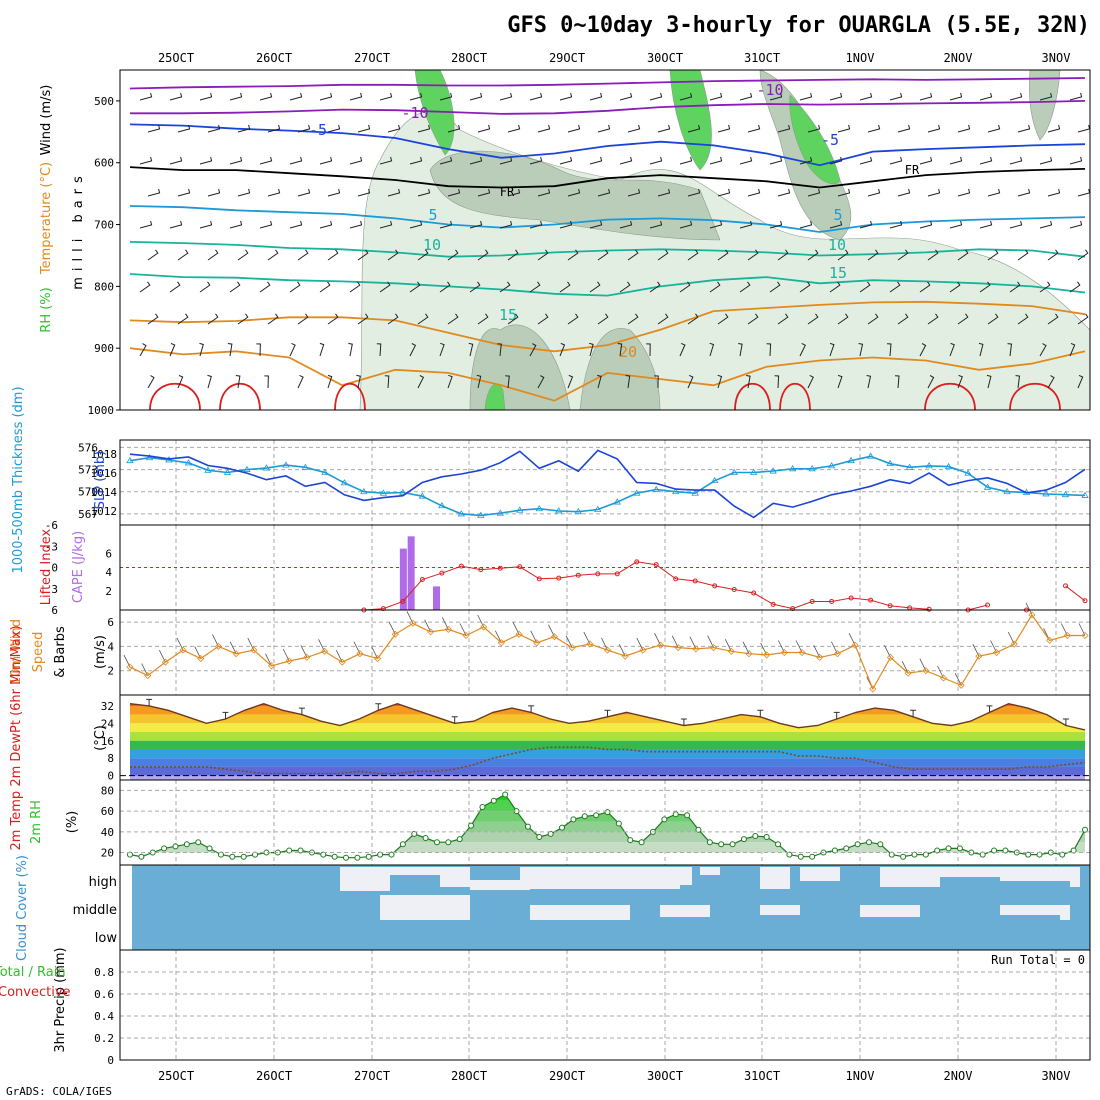 The width and height of the screenshot is (1100, 1100). Describe the element at coordinates (912, 170) in the screenshot. I see `contour-label: FR` at that location.